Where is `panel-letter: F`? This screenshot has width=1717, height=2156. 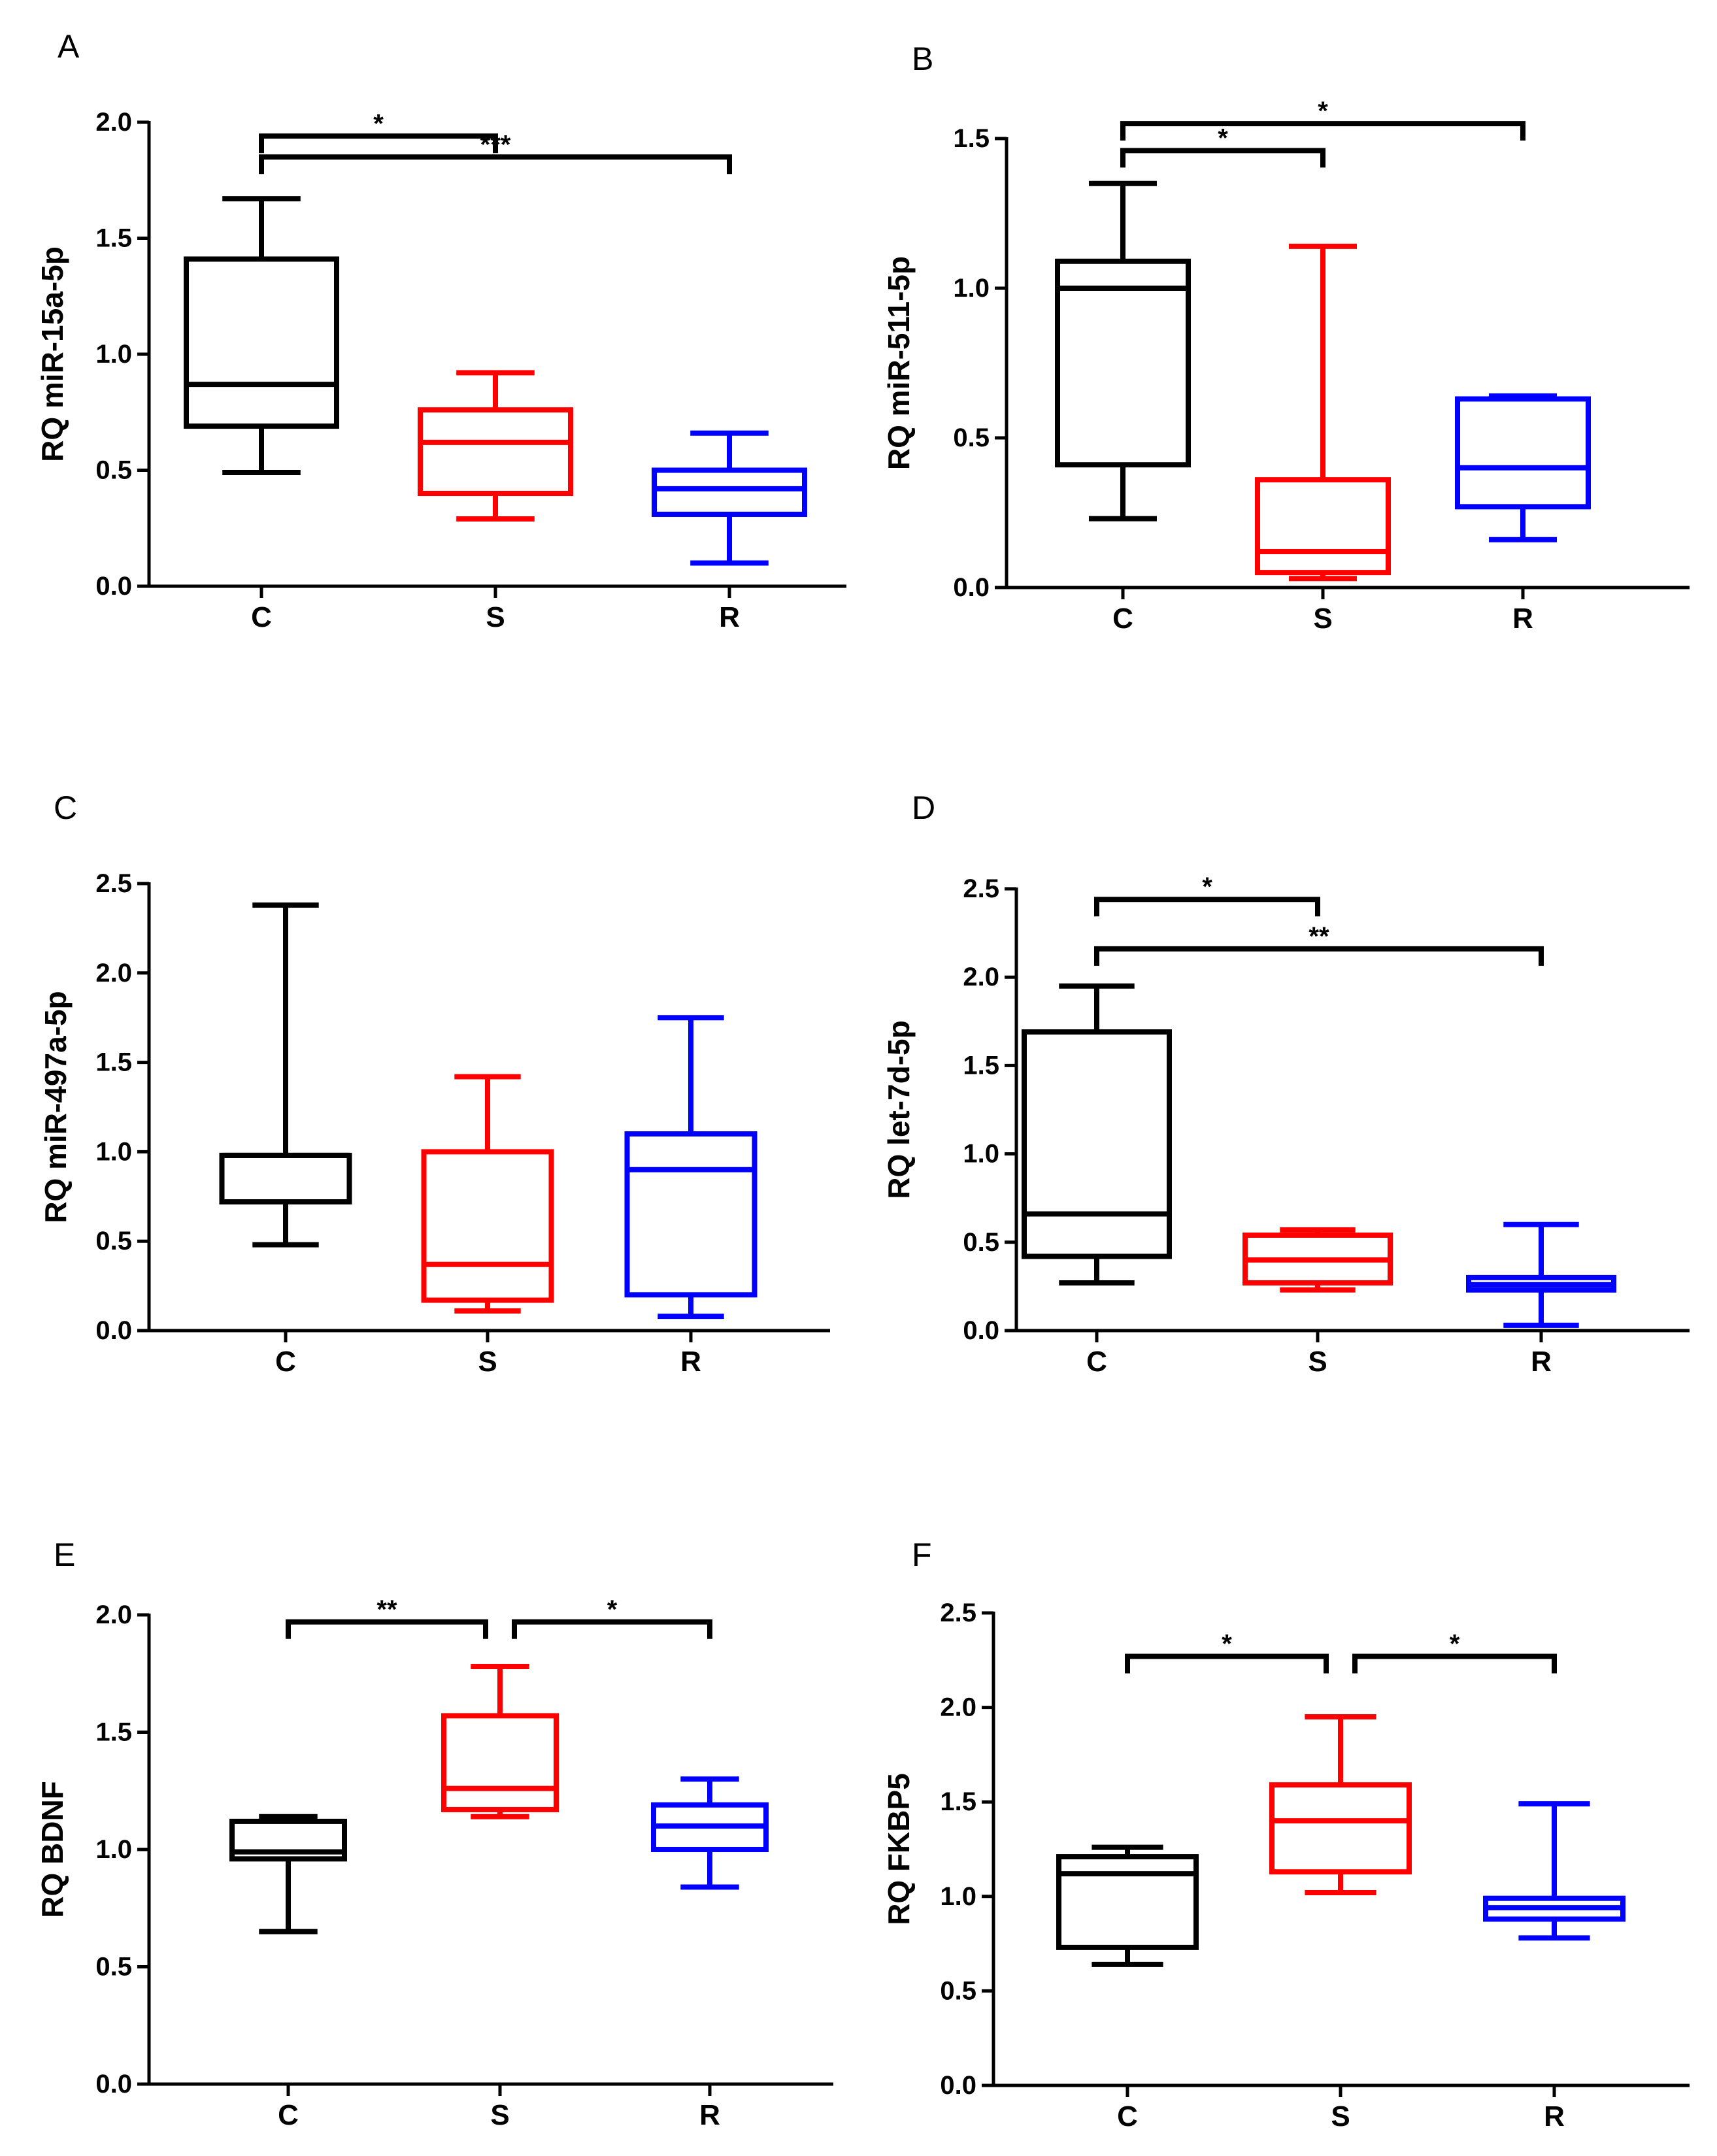
panel-letter: F is located at coordinates (922, 1554).